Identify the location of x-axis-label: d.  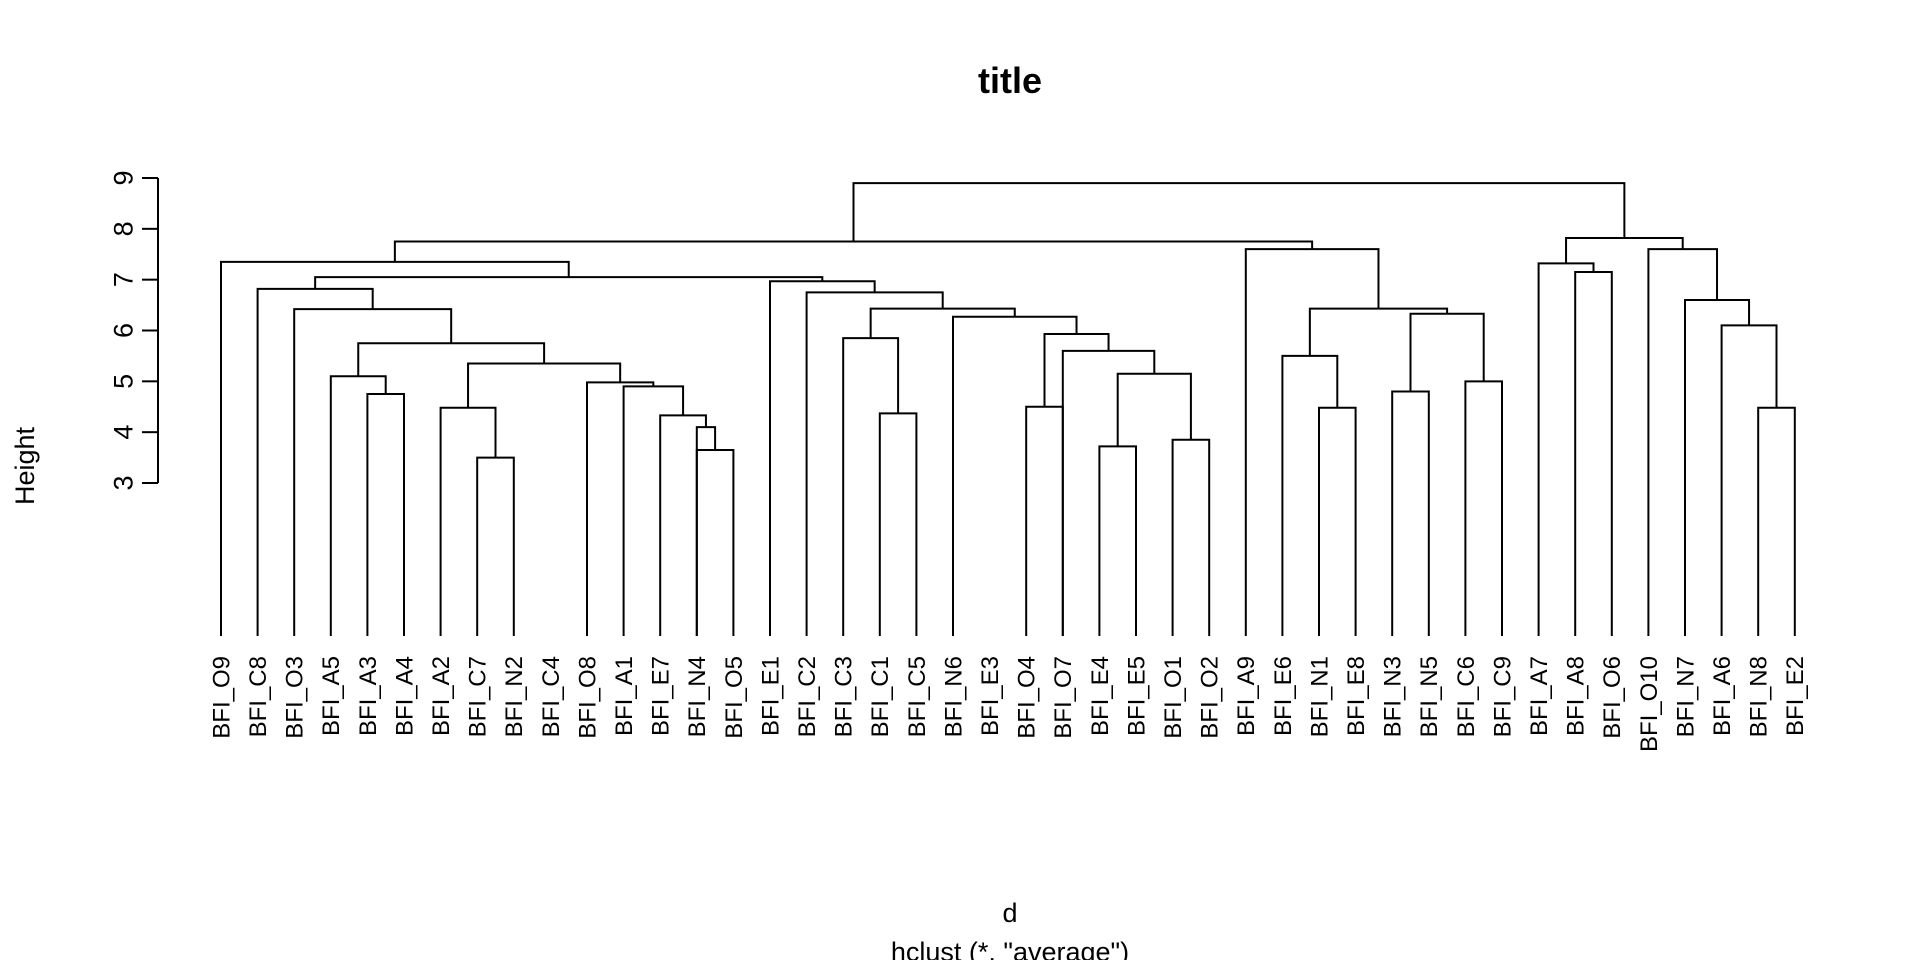
(1009, 913).